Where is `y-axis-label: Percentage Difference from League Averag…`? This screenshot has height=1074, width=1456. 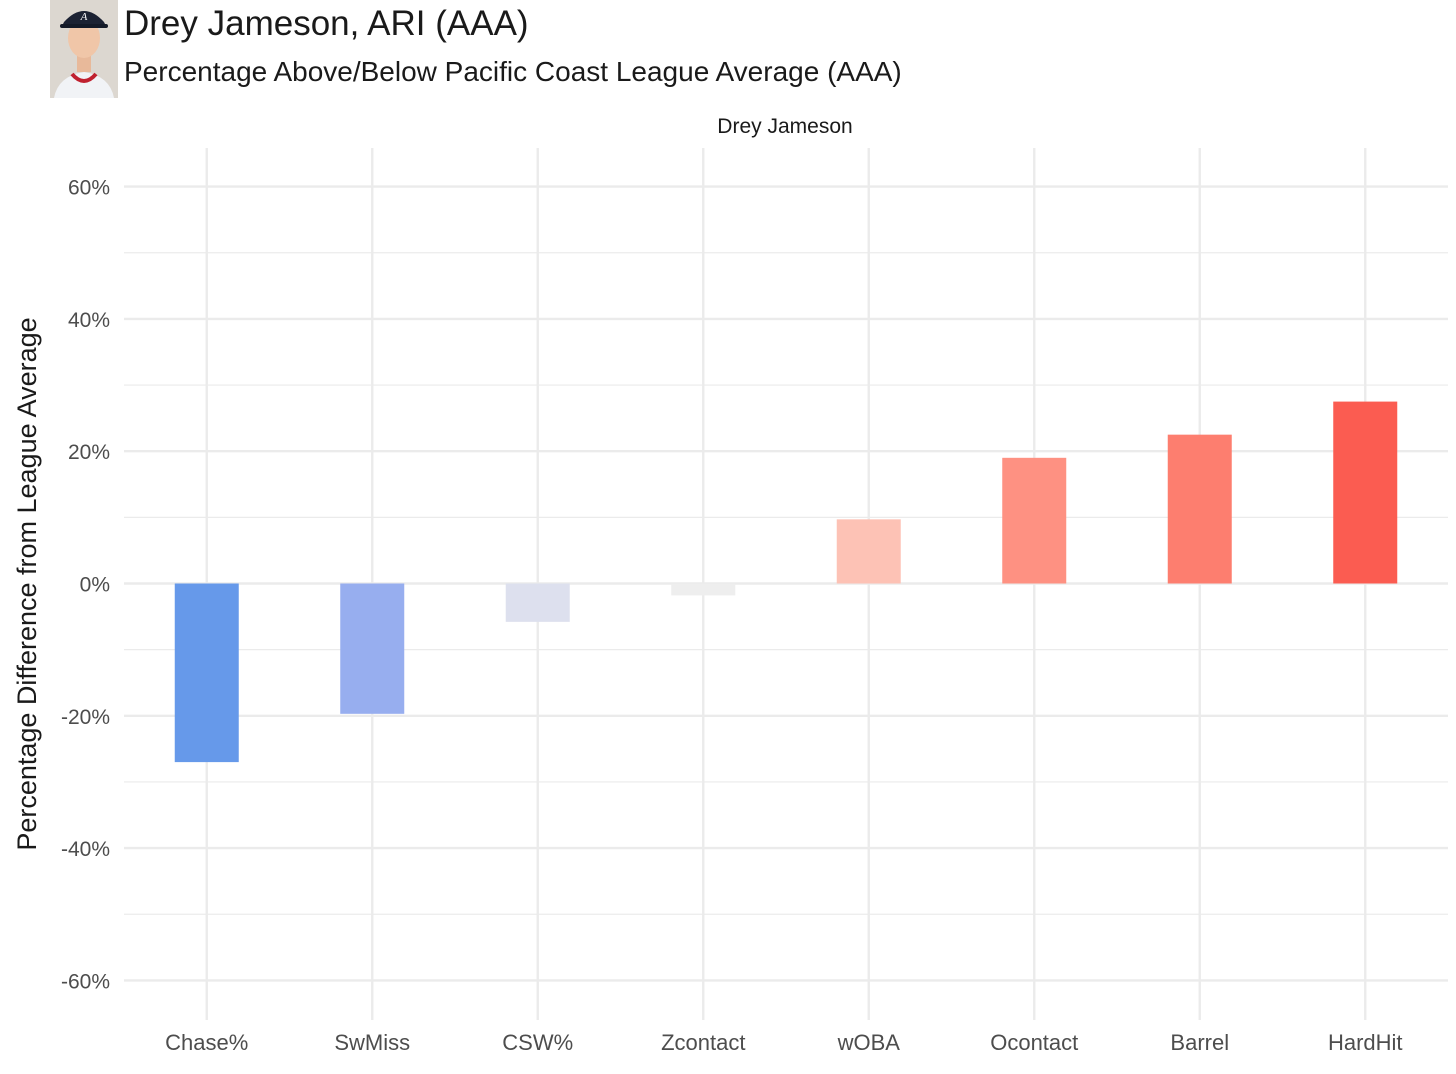 y-axis-label: Percentage Difference from League Averag… is located at coordinates (27, 583).